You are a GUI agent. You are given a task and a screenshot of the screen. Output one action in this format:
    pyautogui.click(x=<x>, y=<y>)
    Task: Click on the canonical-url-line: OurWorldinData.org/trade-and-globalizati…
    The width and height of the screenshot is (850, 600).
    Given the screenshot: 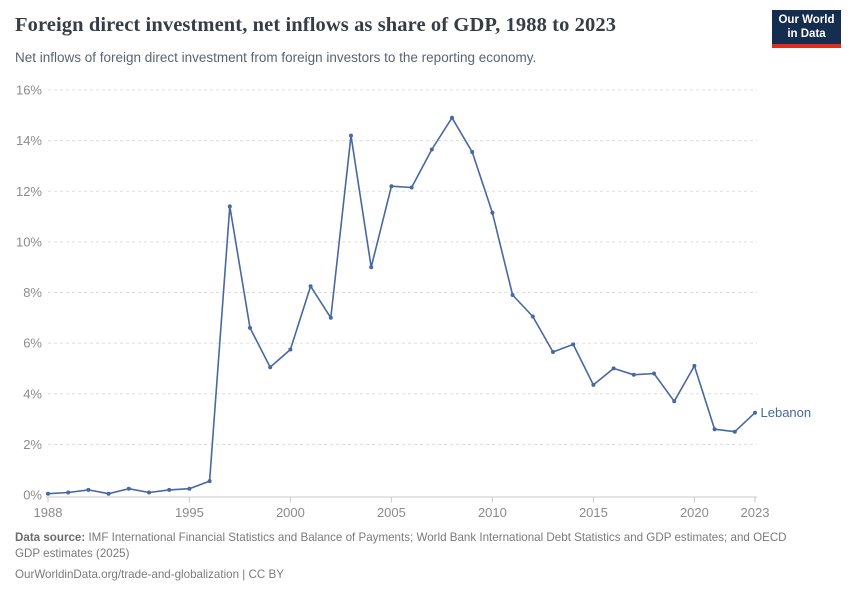 What is the action you would take?
    pyautogui.click(x=149, y=574)
    